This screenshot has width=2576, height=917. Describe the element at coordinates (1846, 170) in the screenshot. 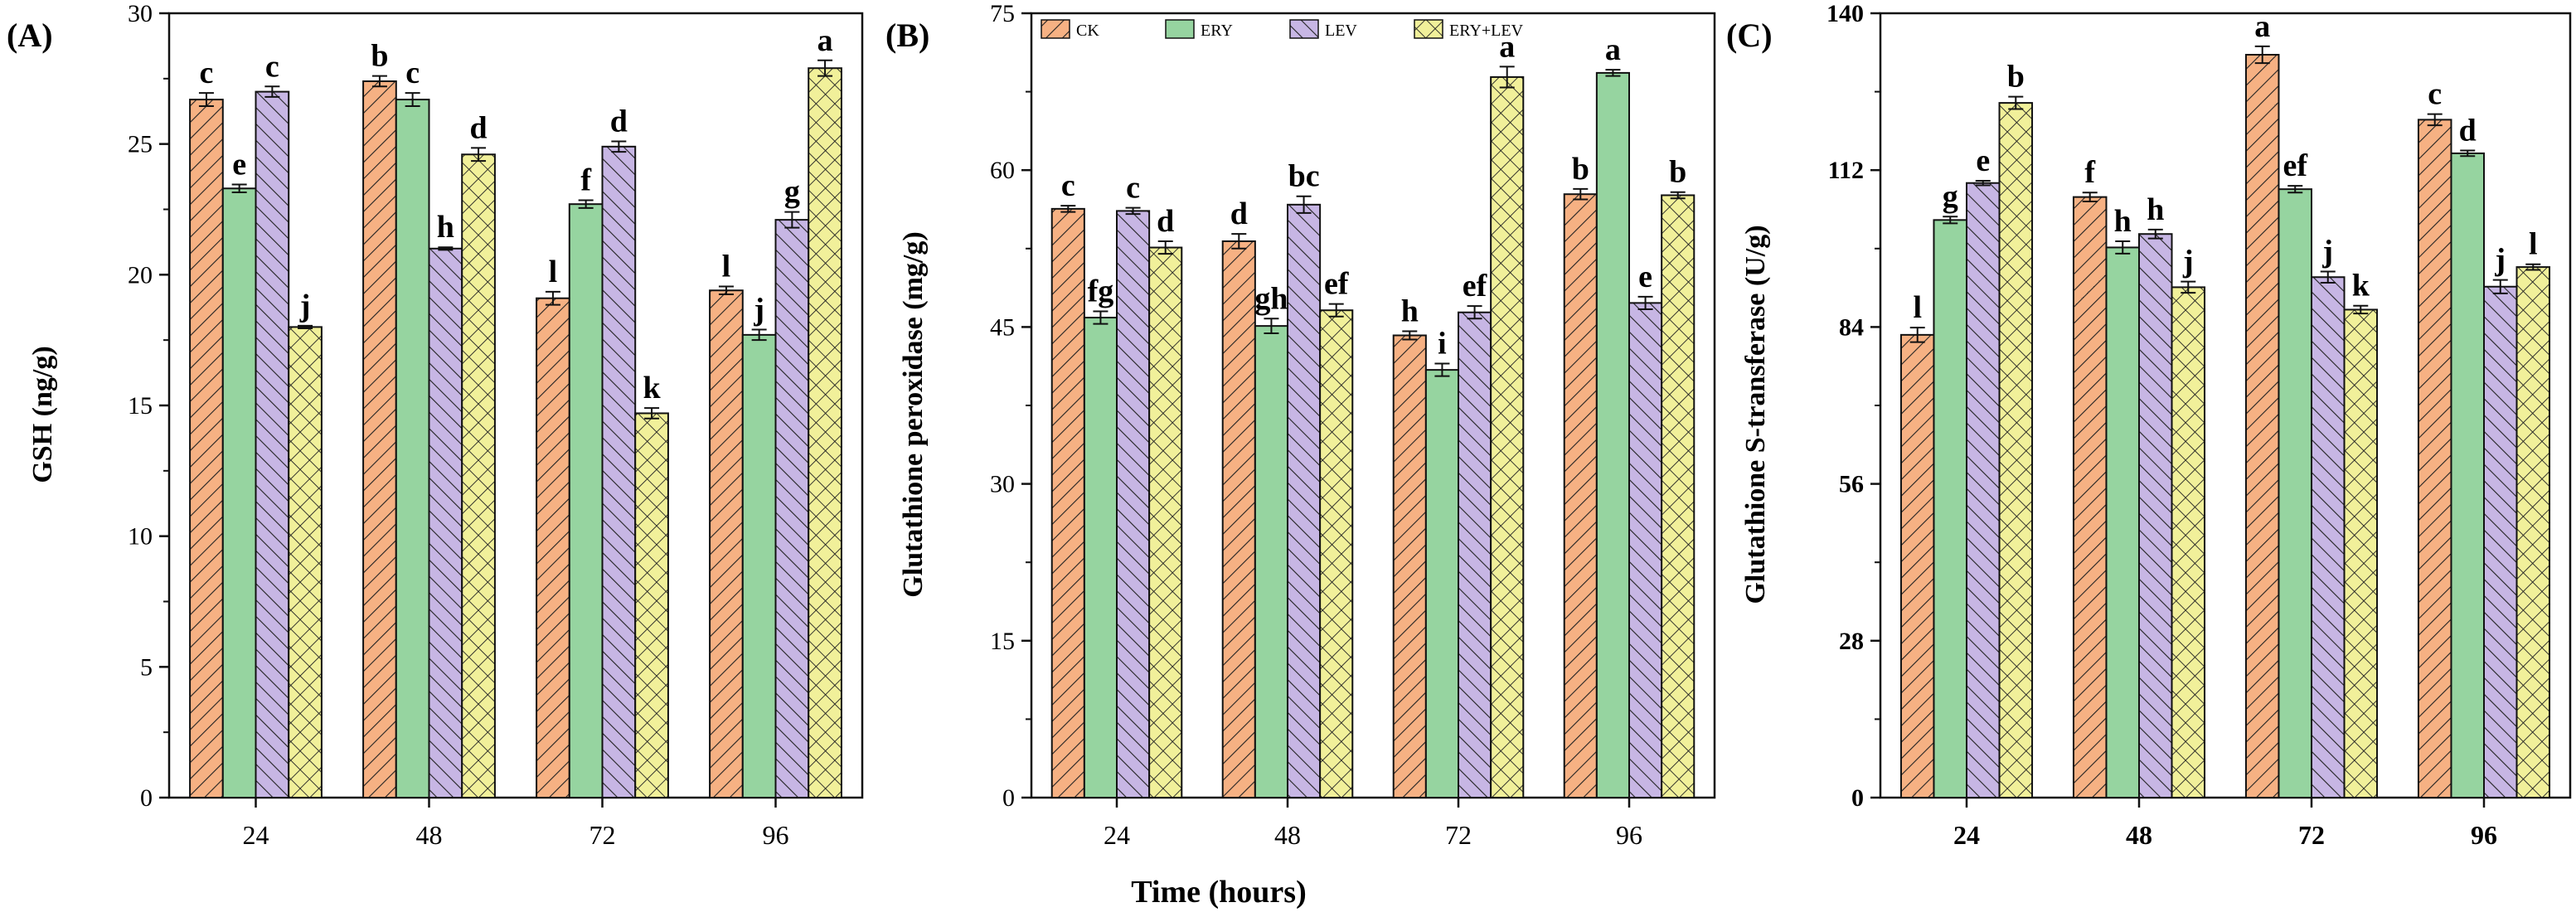

I see `y-tick-label: 112` at that location.